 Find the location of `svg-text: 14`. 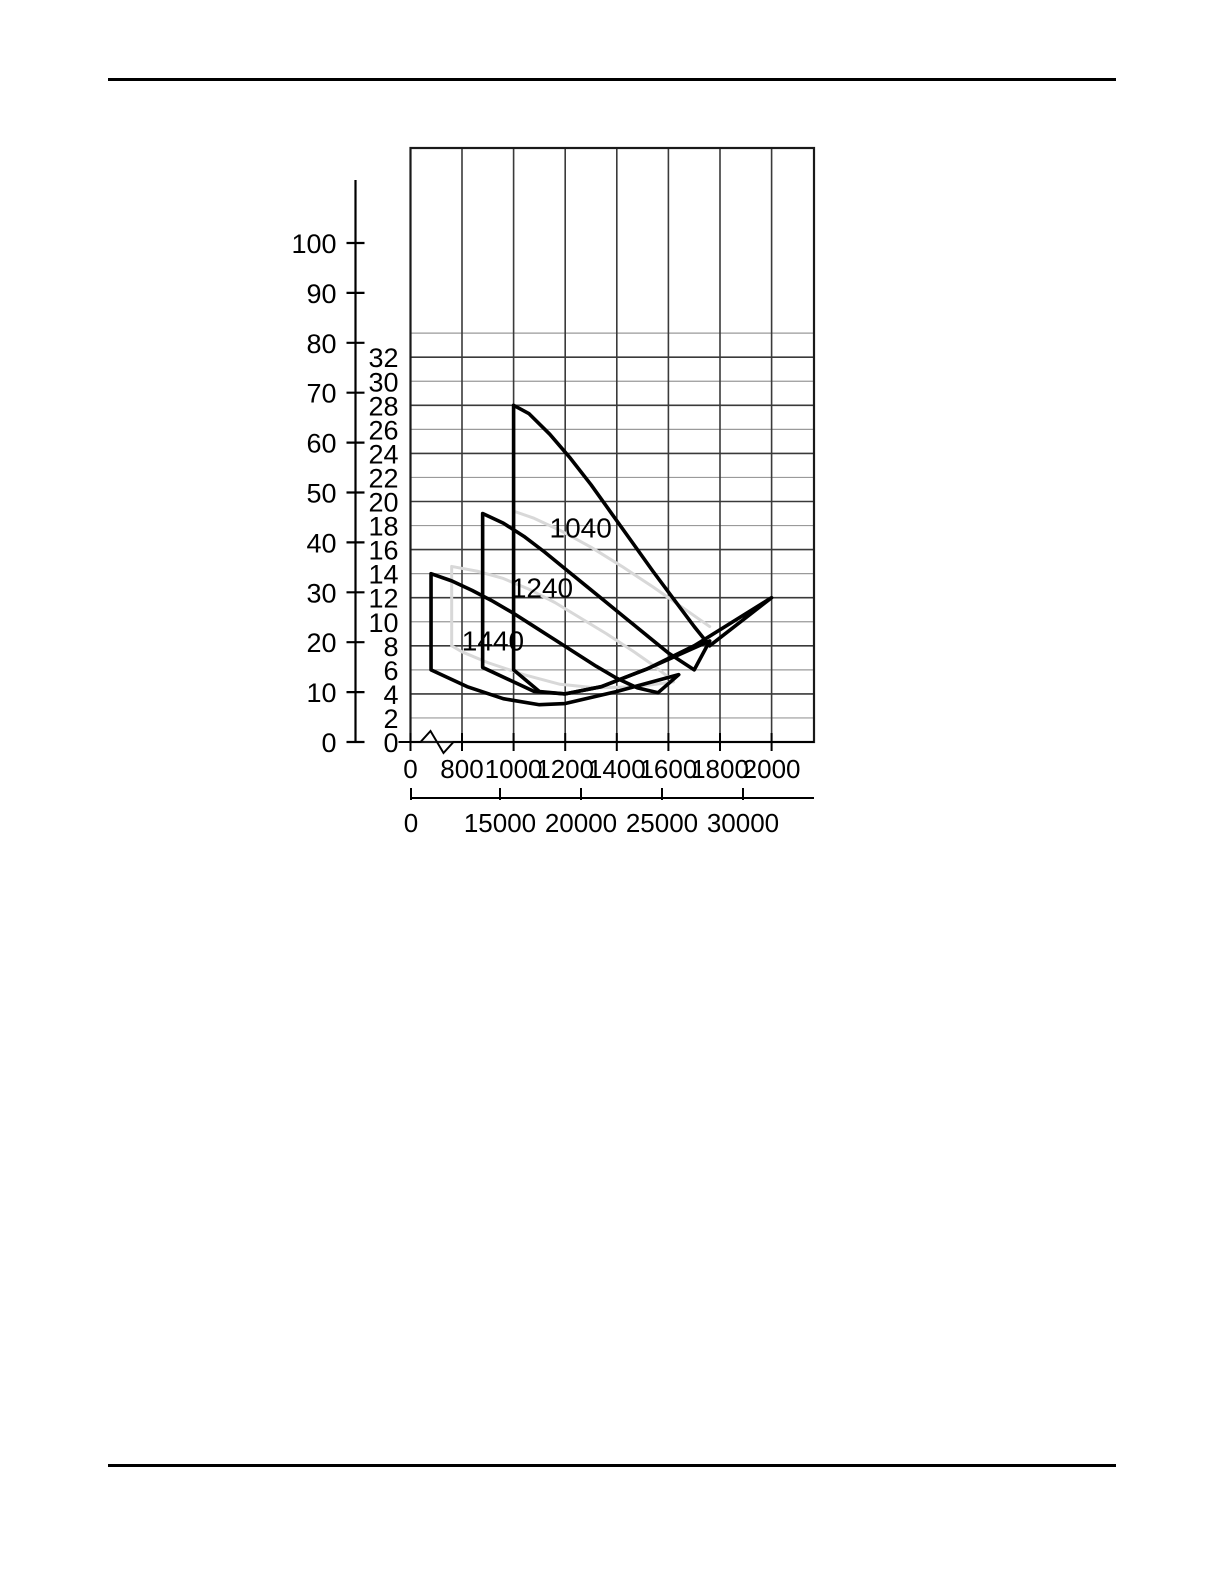

svg-text: 14 is located at coordinates (383, 575).